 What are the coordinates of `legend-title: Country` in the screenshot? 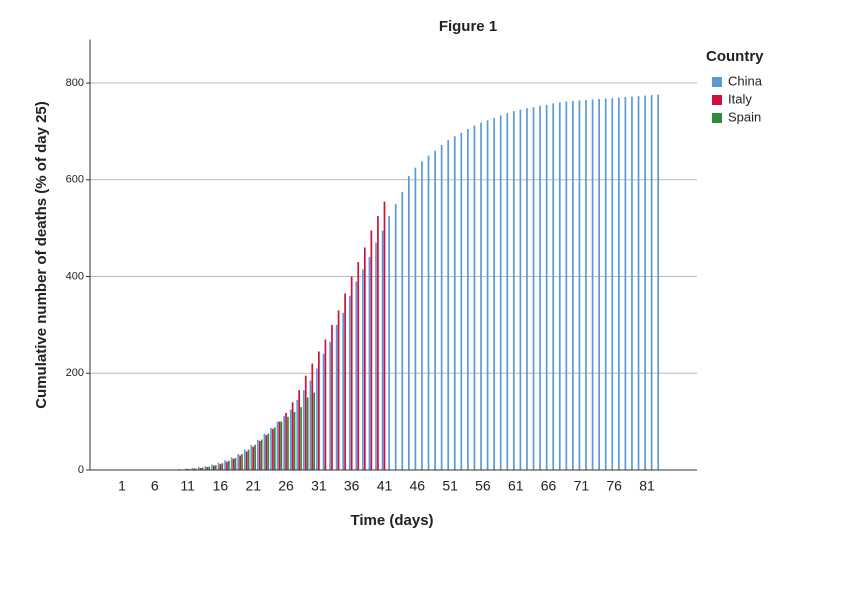 It's located at (735, 56).